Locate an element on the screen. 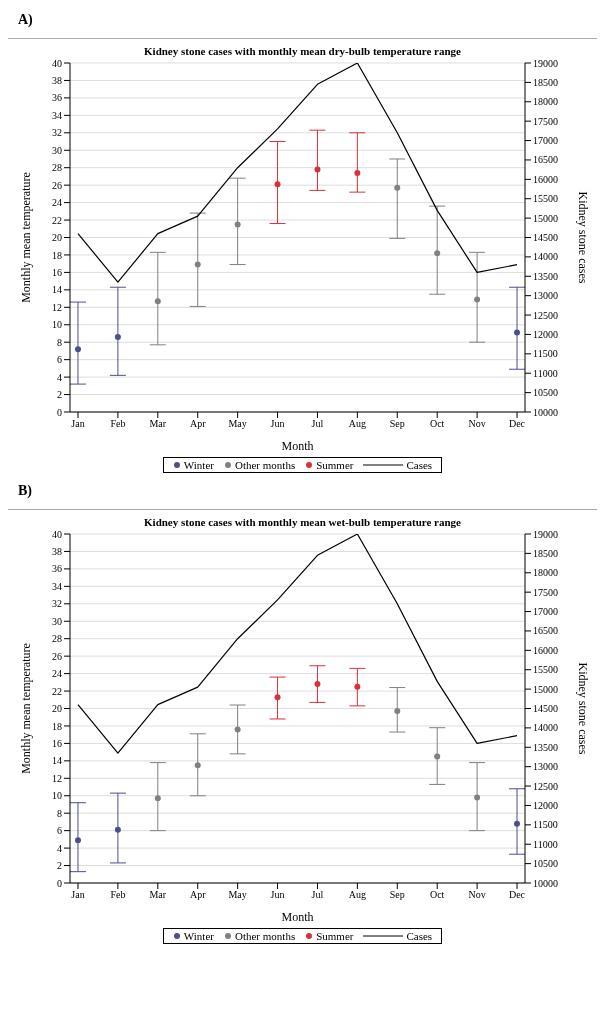 Image resolution: width=605 pixels, height=1036 pixels. y2-tick-label: 18000 is located at coordinates (545, 102).